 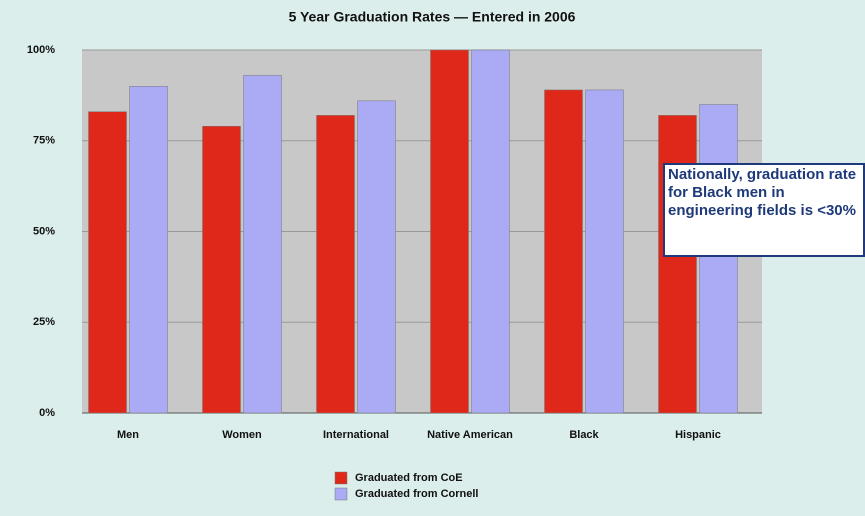 I want to click on legend-label: Graduated from CoE, so click(x=409, y=478).